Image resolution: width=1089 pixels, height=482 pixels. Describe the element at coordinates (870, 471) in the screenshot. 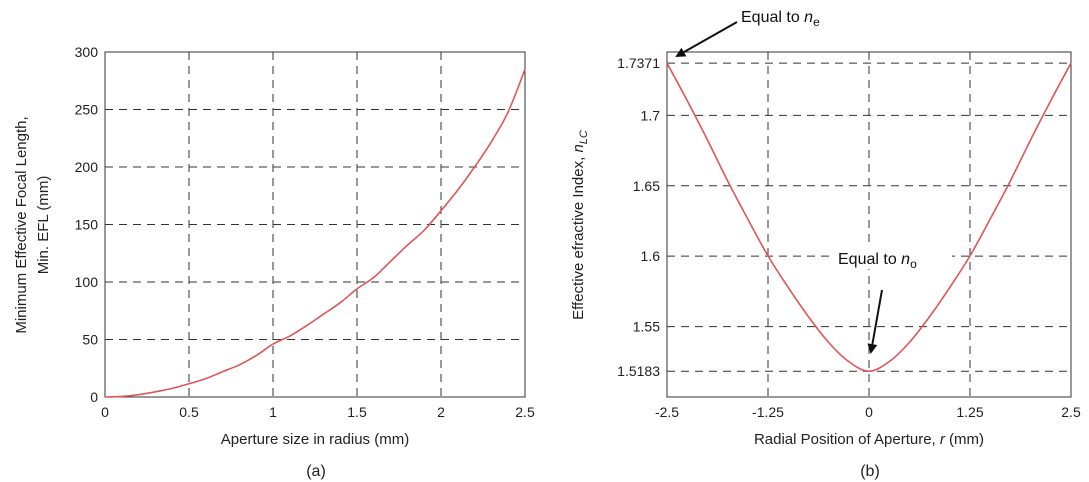

I see `panel-b-label: (b)` at that location.